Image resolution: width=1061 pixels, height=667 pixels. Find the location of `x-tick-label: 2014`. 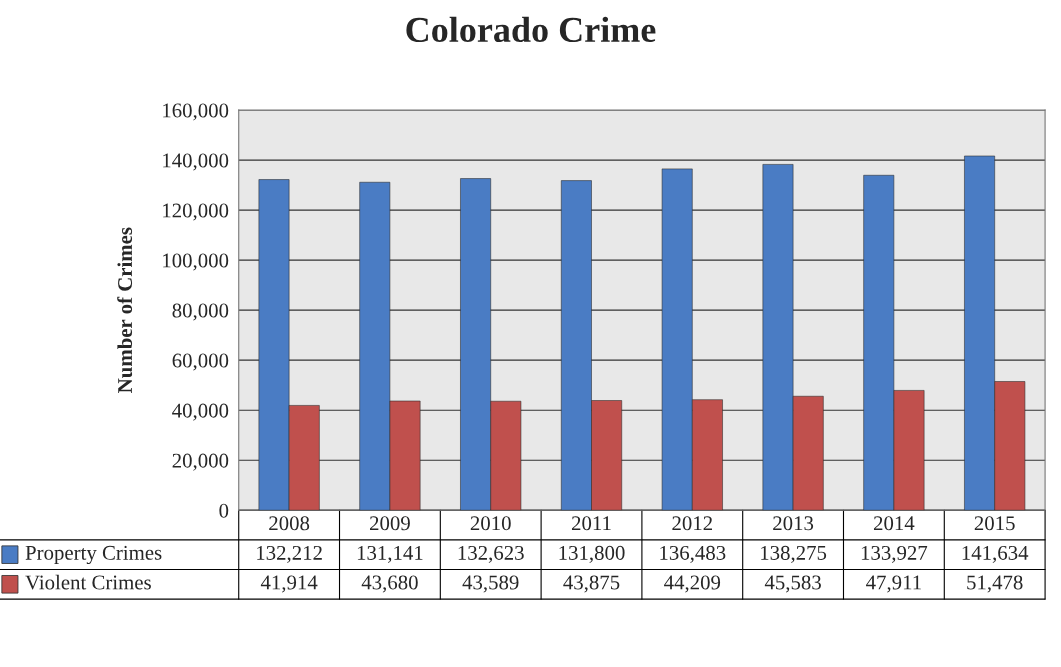

x-tick-label: 2014 is located at coordinates (894, 523).